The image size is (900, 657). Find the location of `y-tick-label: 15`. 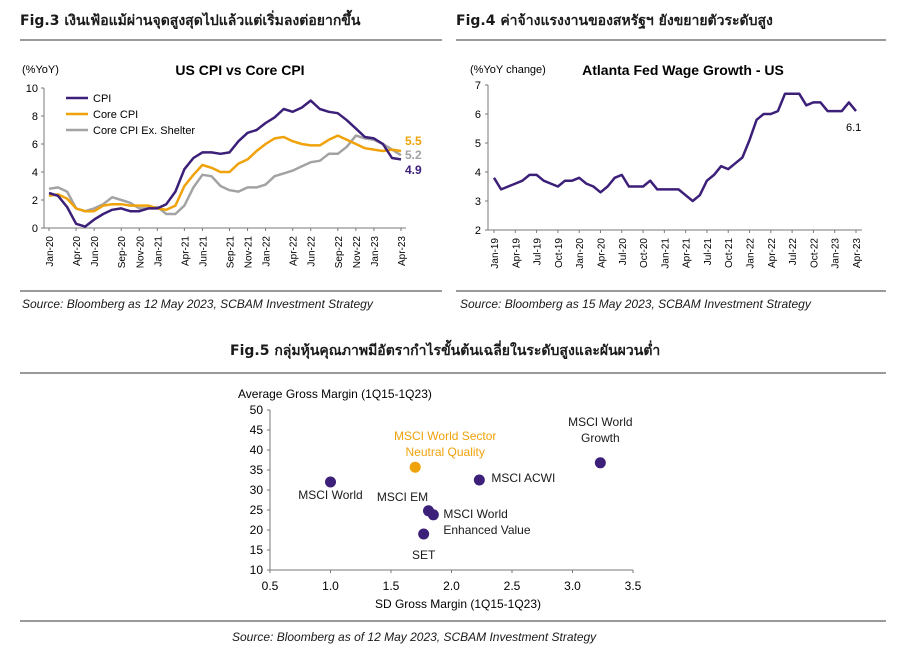

y-tick-label: 15 is located at coordinates (257, 550).